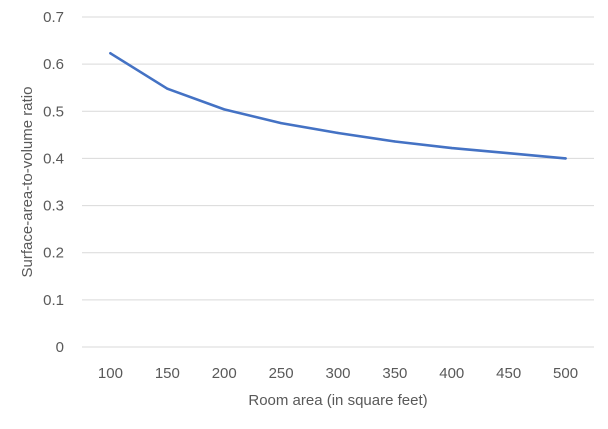 This screenshot has width=608, height=429. What do you see at coordinates (451, 373) in the screenshot?
I see `x-tick-label: 400` at bounding box center [451, 373].